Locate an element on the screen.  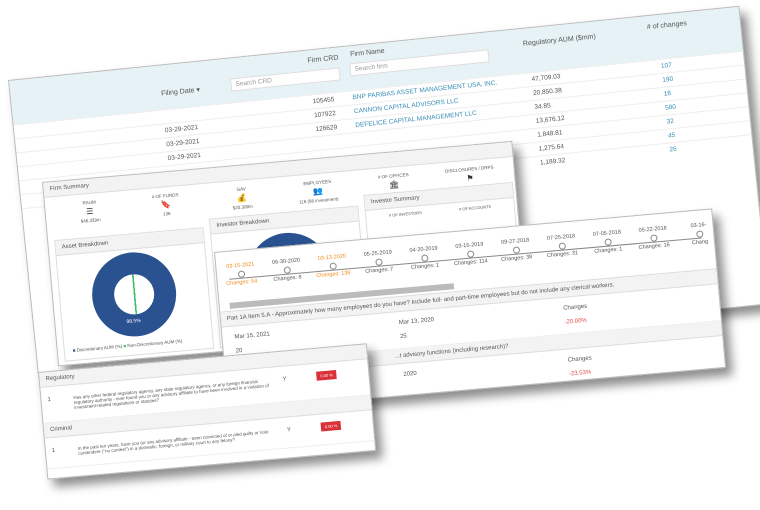
timeline-node: 03-15-2019 Changes: 114 is located at coordinates (471, 254).